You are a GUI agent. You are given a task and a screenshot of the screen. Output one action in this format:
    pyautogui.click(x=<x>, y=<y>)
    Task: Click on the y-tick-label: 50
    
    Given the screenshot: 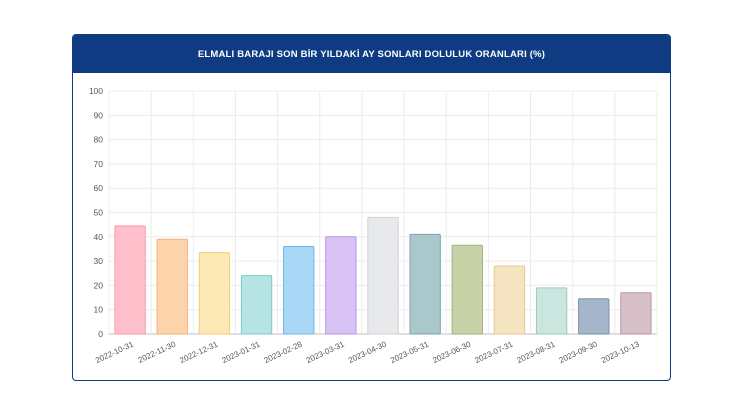 What is the action you would take?
    pyautogui.click(x=99, y=213)
    